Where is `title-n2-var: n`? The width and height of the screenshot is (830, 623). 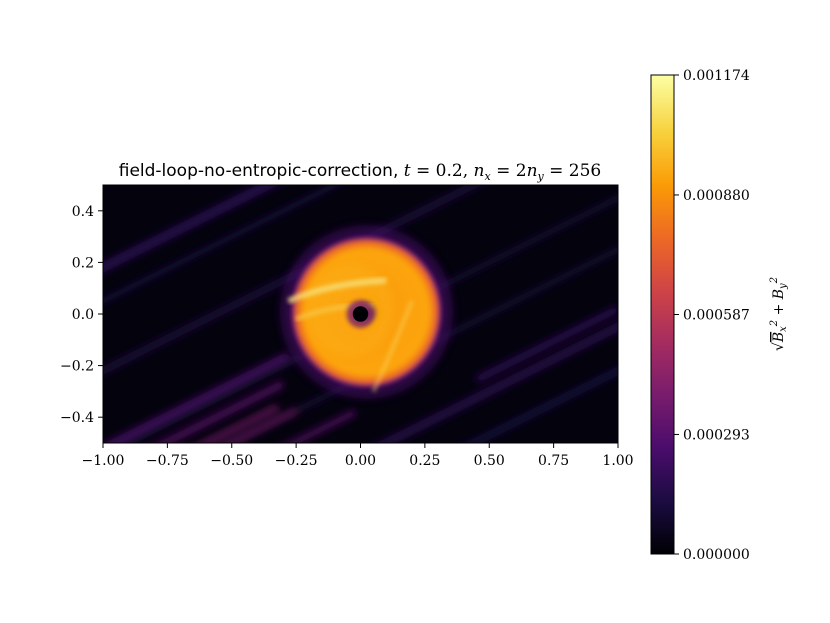 title-n2-var: n is located at coordinates (532, 171).